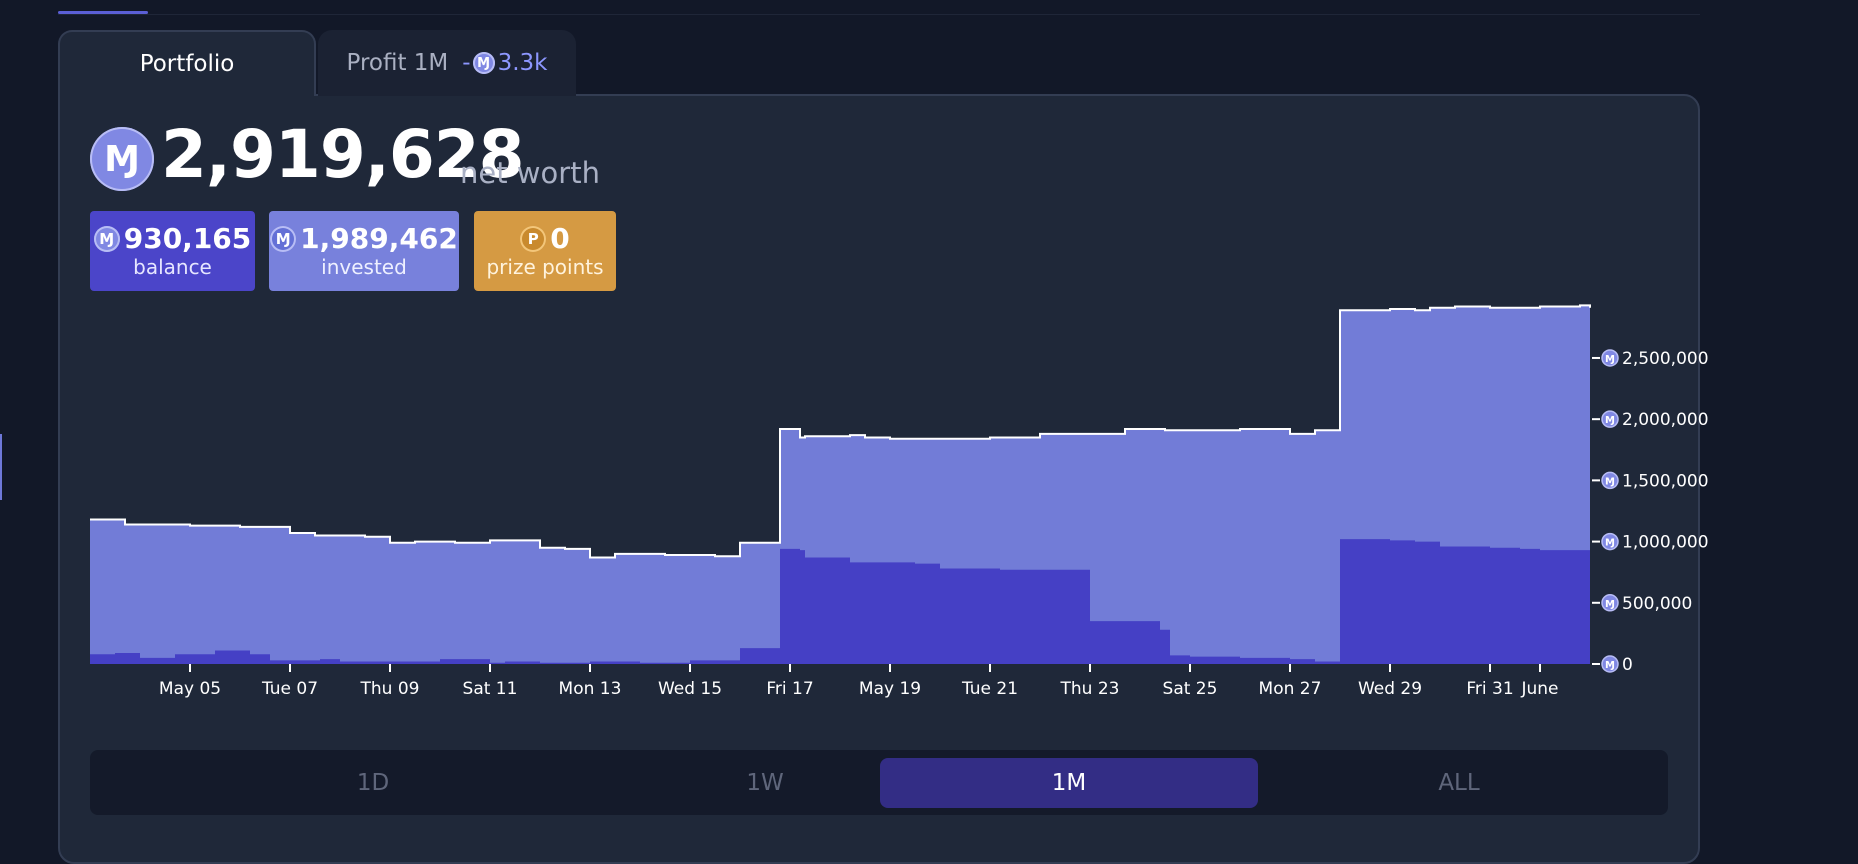 The image size is (1858, 864). What do you see at coordinates (533, 239) in the screenshot?
I see `prize-coin-icon: P` at bounding box center [533, 239].